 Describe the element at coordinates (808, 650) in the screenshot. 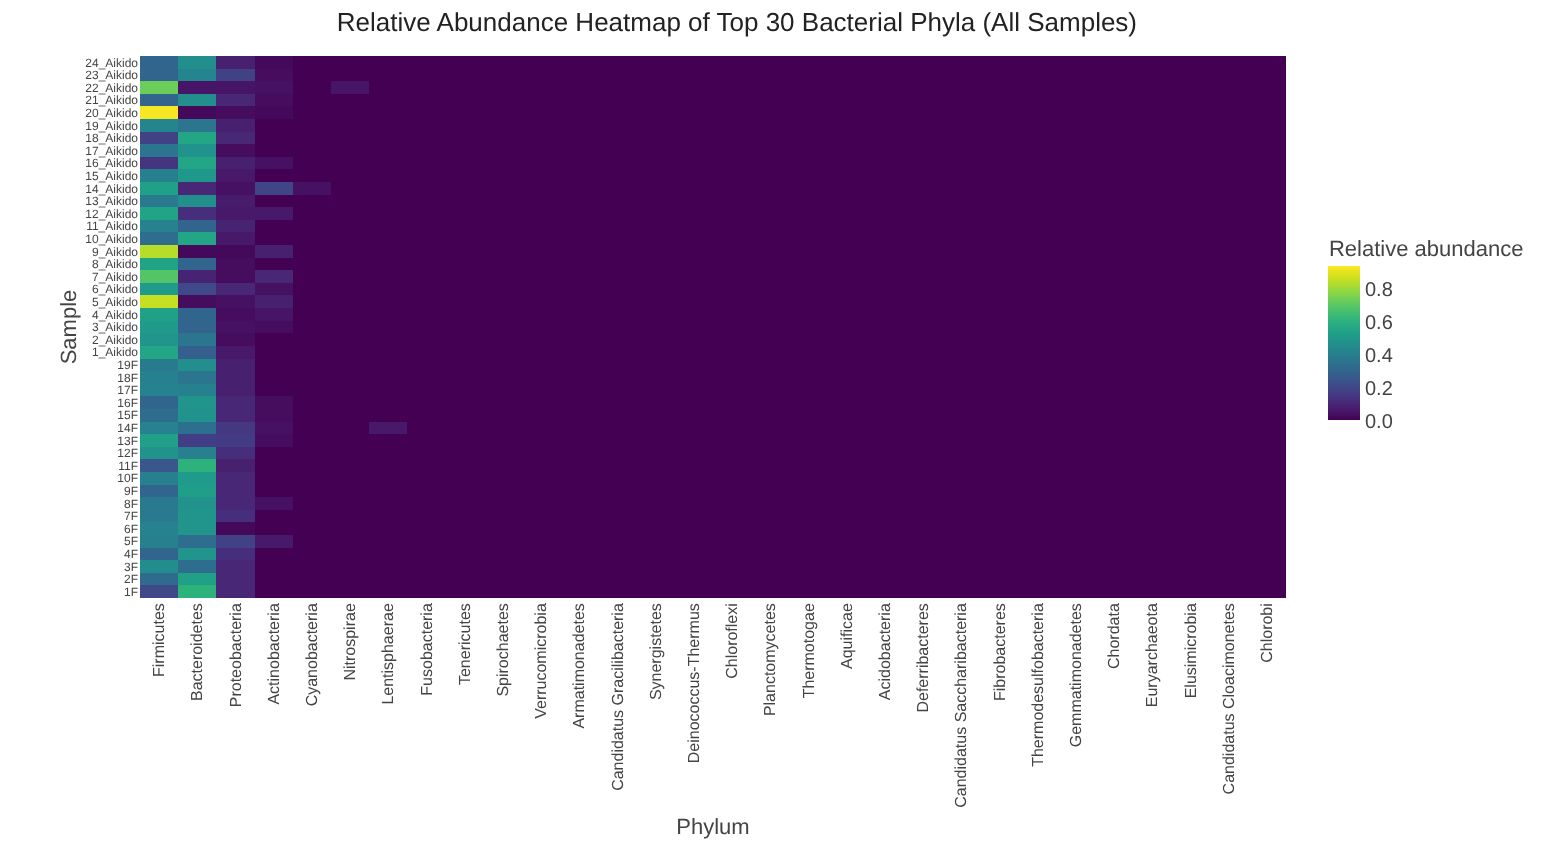

I see `x-tick-label: Thermotogae` at that location.